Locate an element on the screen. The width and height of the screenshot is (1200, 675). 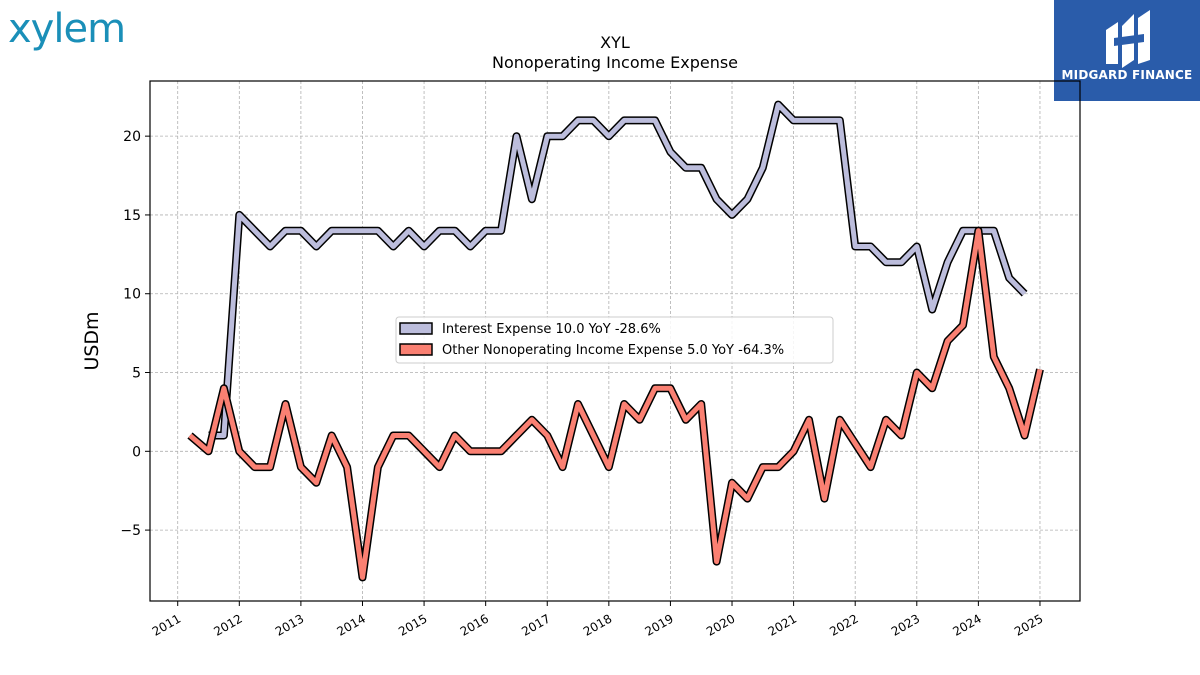
publisher-emblem-icon is located at coordinates (1128, 39).